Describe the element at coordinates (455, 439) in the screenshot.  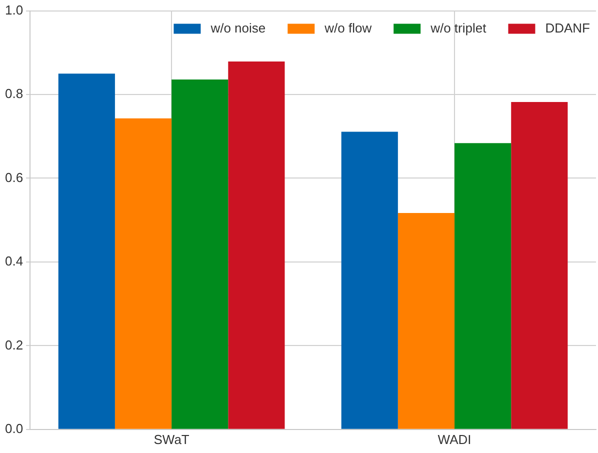
I see `x-tick-label: WADI` at that location.